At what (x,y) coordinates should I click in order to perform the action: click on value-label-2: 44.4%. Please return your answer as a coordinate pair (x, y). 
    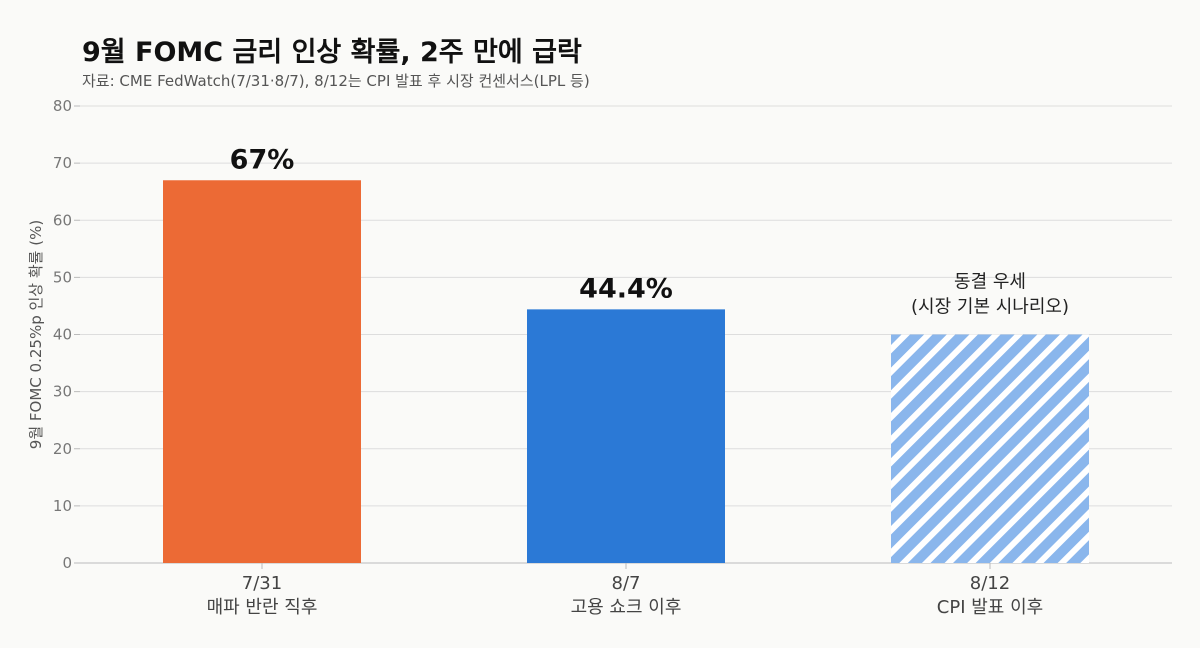
    Looking at the image, I should click on (626, 288).